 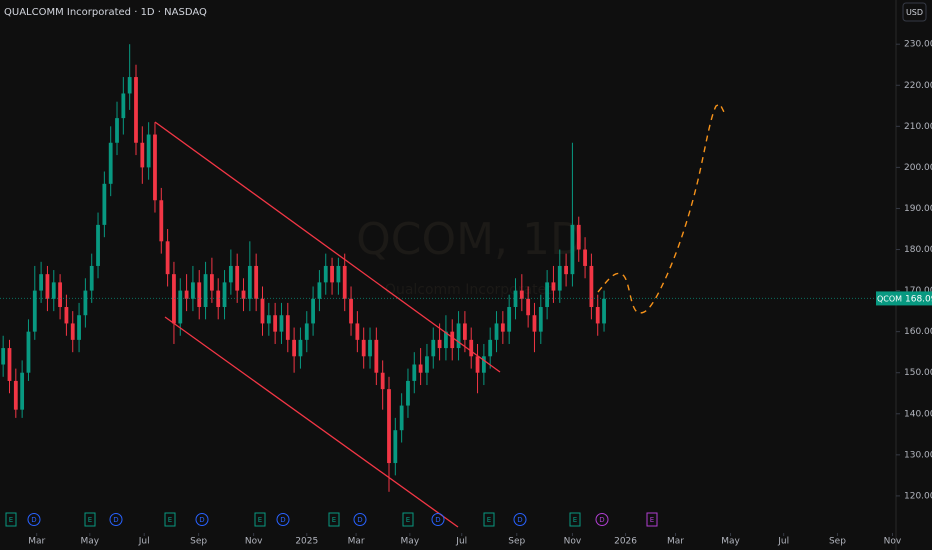 What do you see at coordinates (918, 86) in the screenshot?
I see `y-tick-label: 220.00` at bounding box center [918, 86].